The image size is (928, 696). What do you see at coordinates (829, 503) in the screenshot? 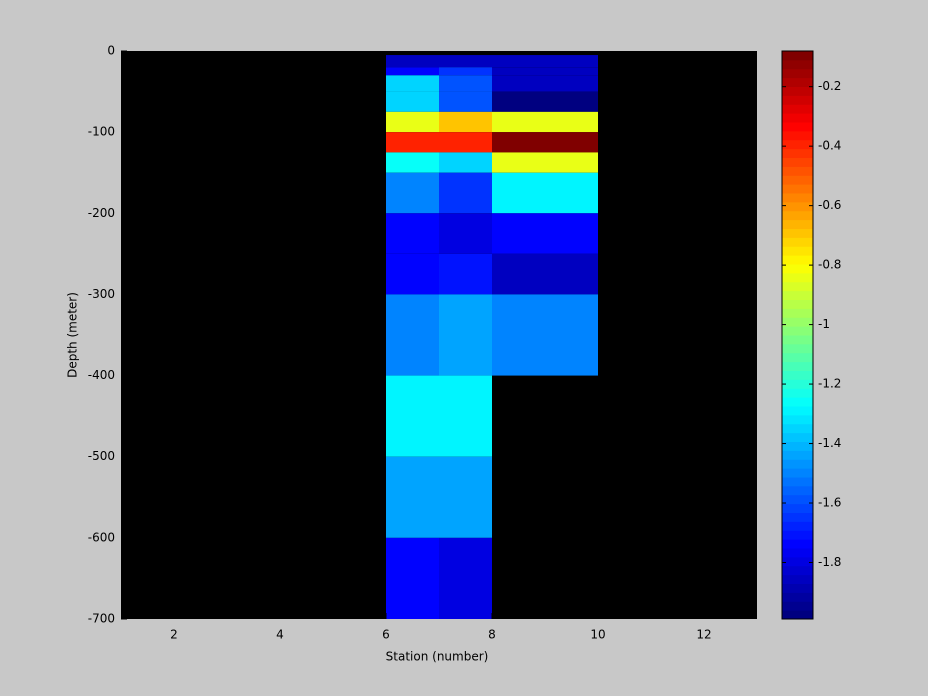
I see `colorbar-tick-label: -1.6` at bounding box center [829, 503].